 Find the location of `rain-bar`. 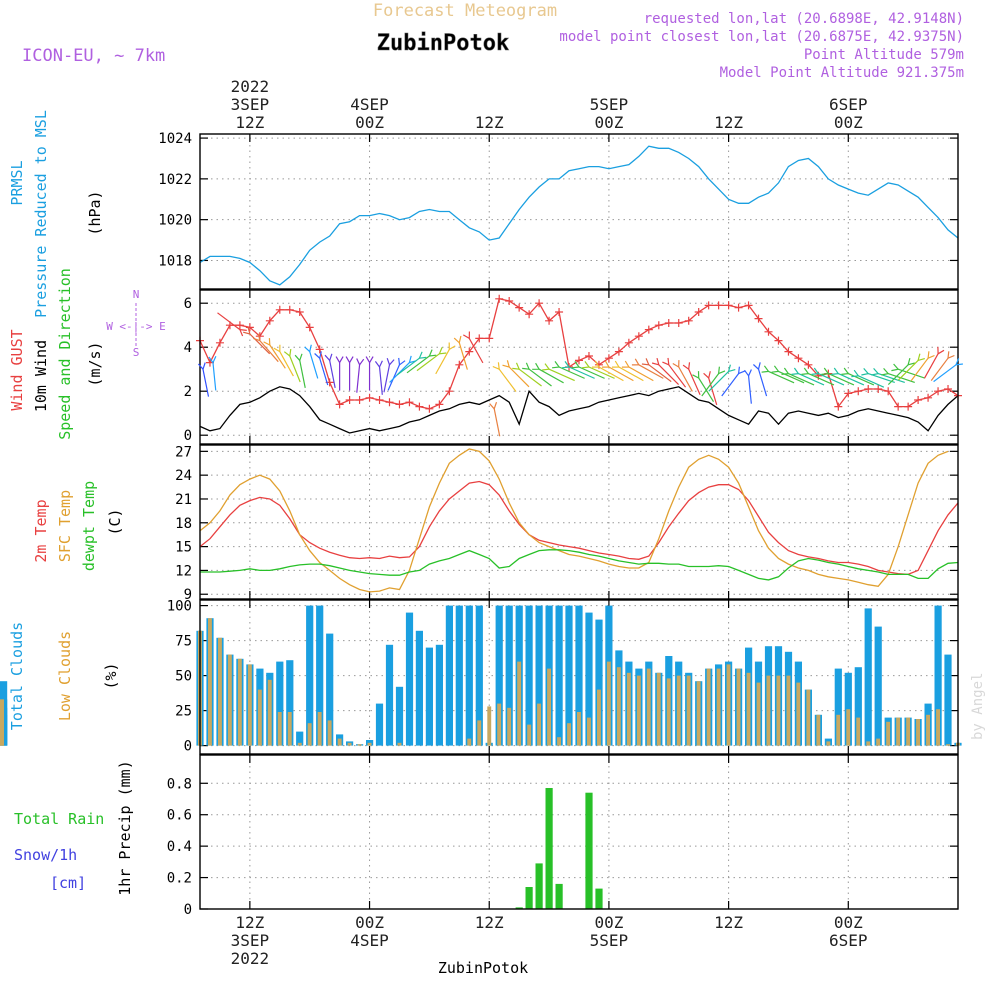

rain-bar is located at coordinates (529, 898).